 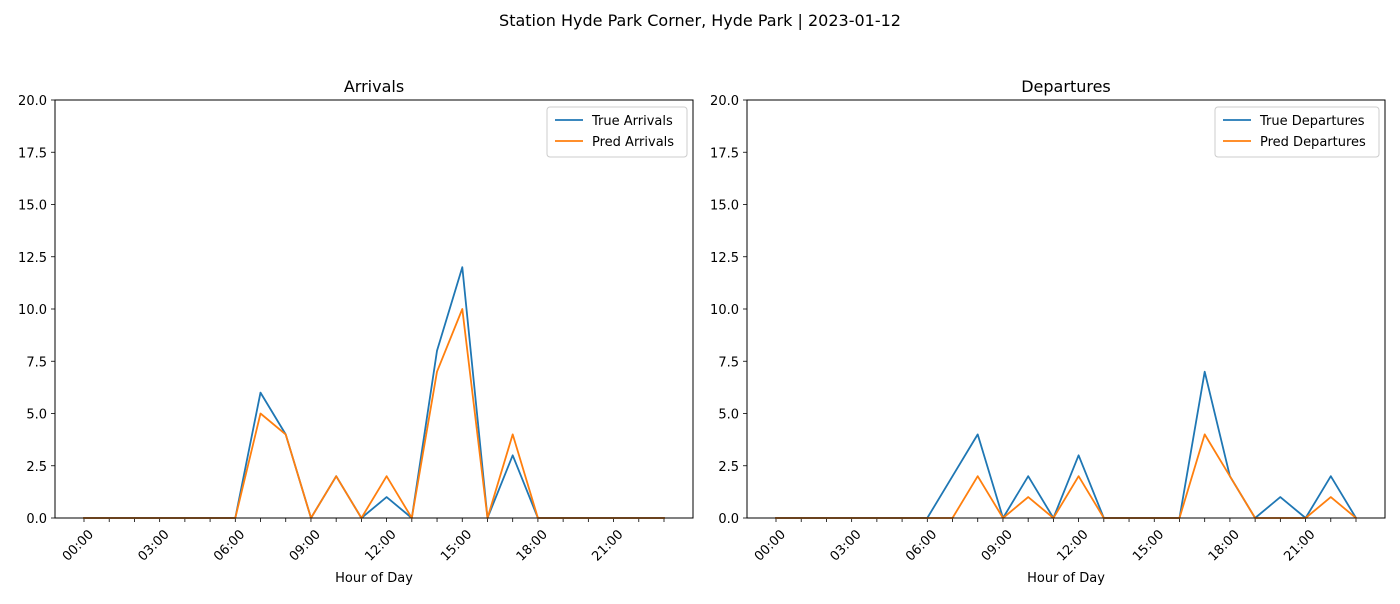 I want to click on plot-area, so click(x=1066, y=445).